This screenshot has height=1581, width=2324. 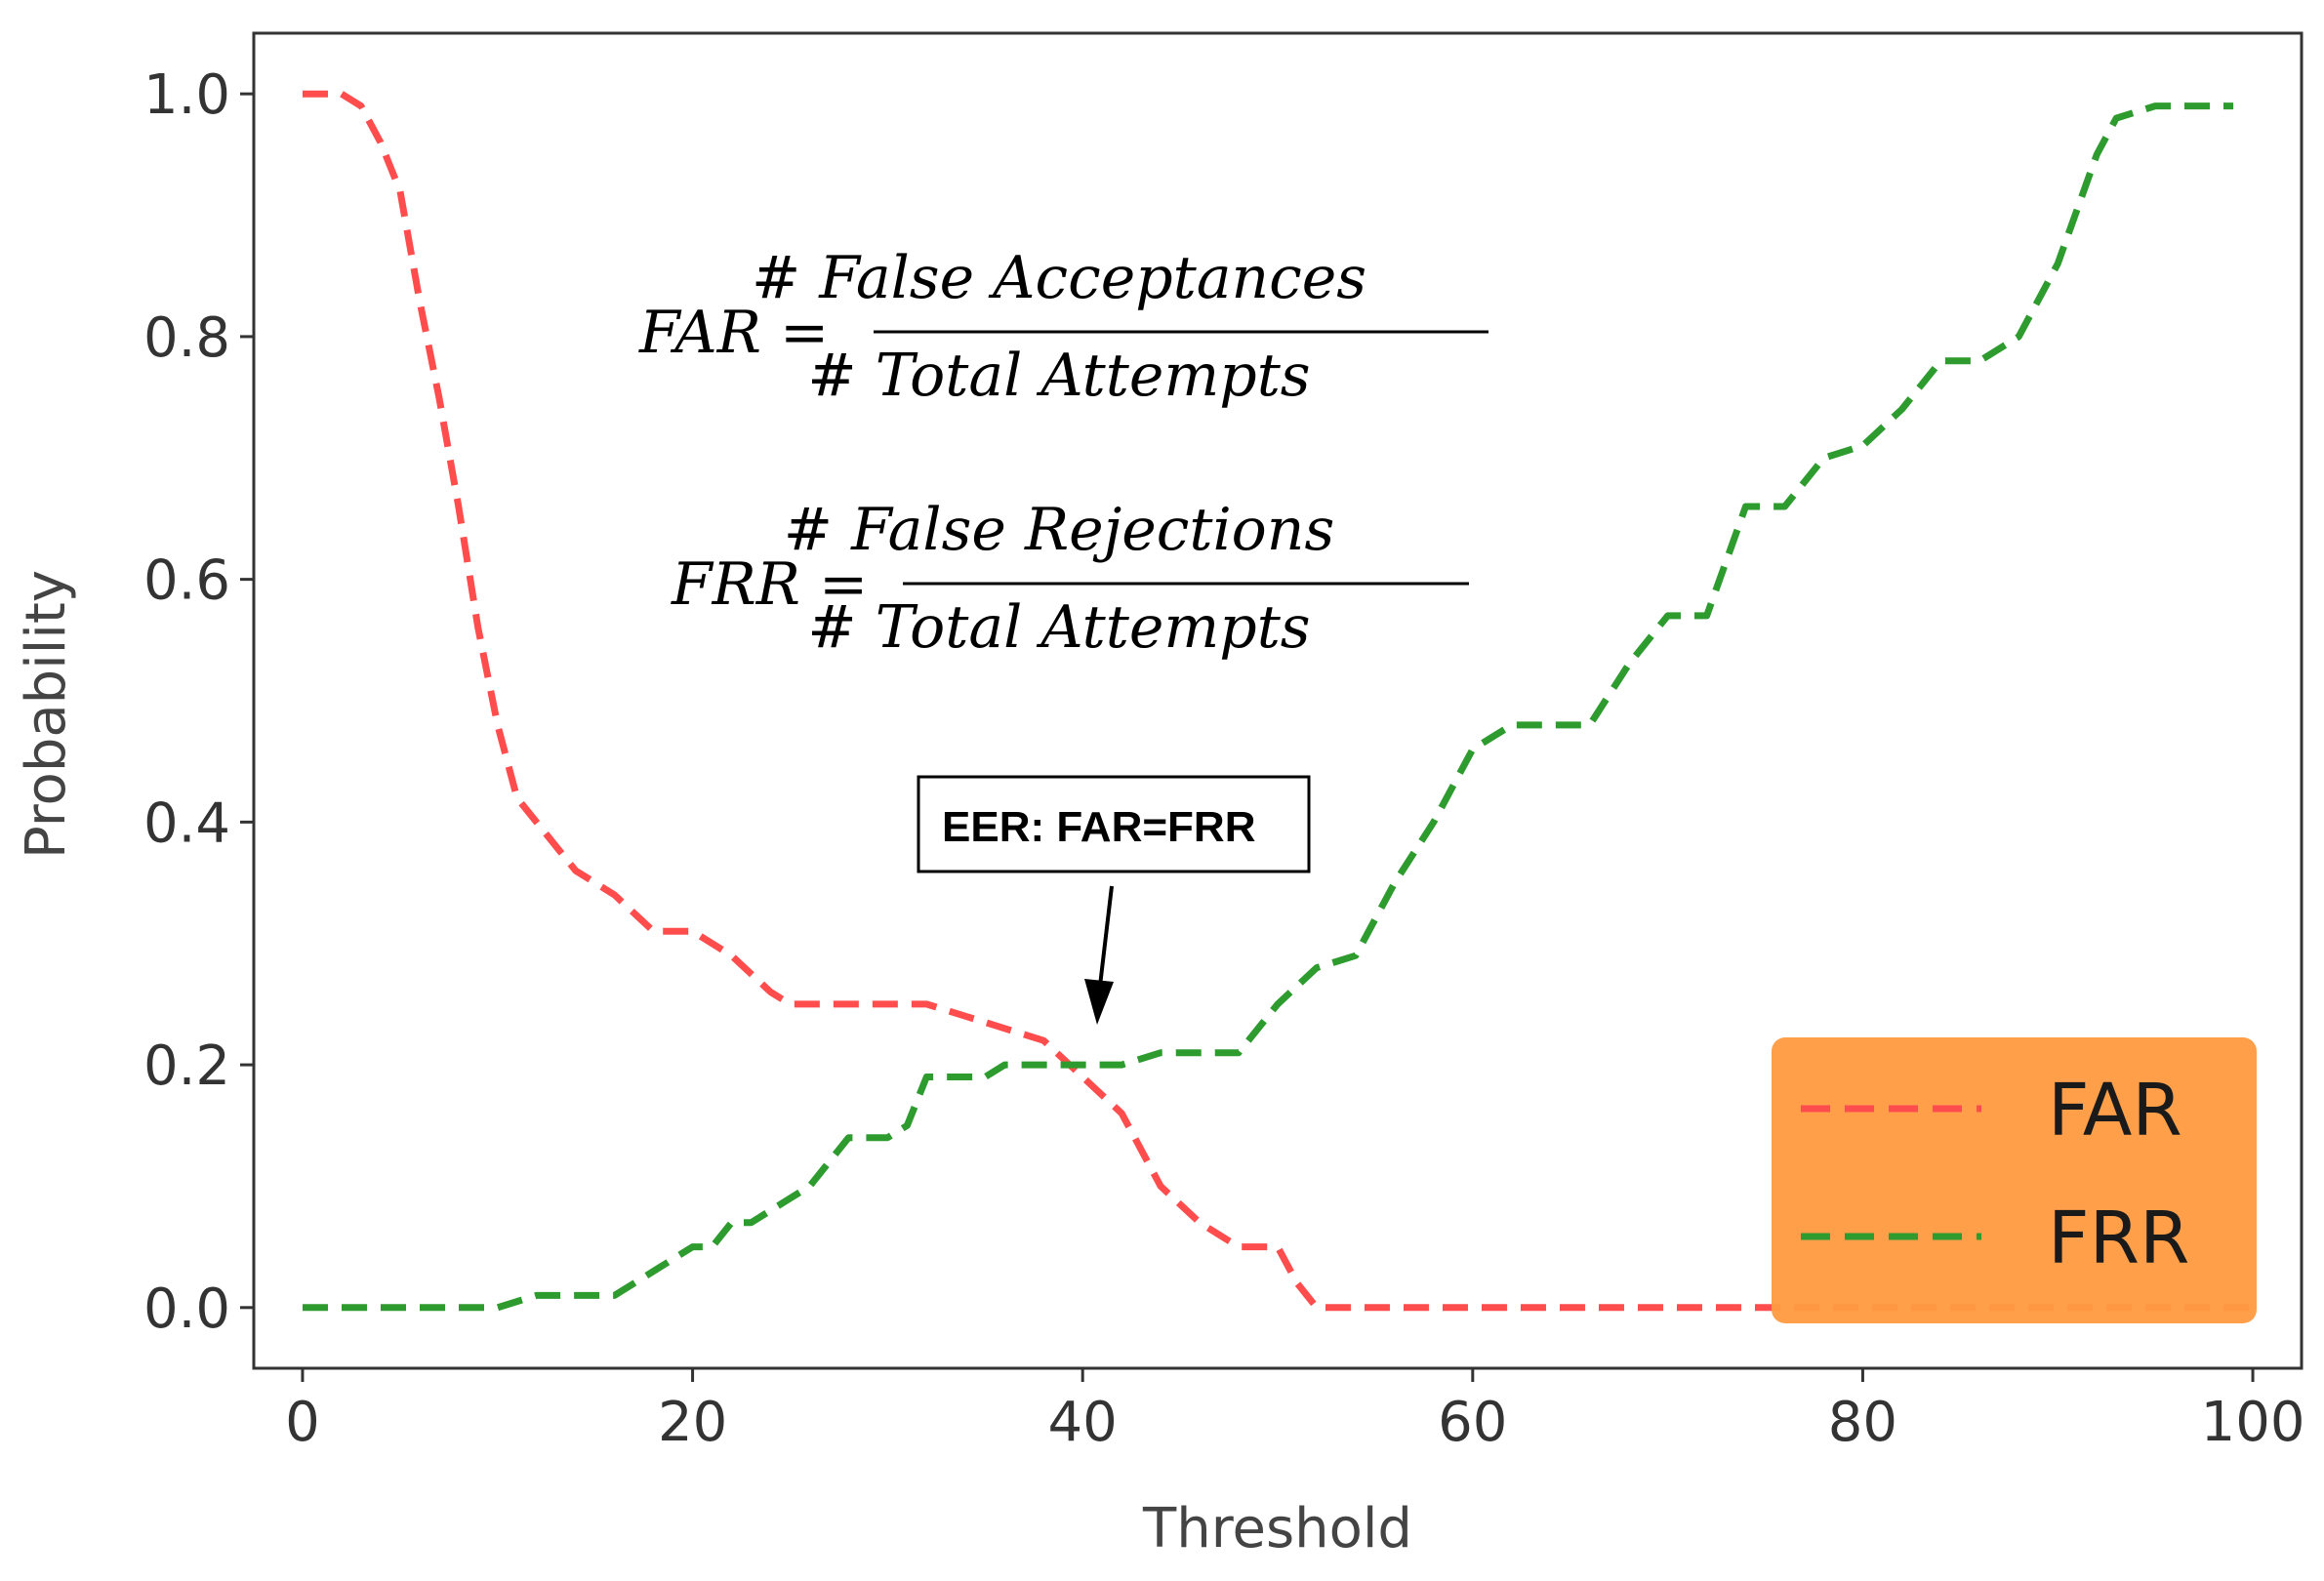 I want to click on x-axis-title: Threshold, so click(x=1277, y=1529).